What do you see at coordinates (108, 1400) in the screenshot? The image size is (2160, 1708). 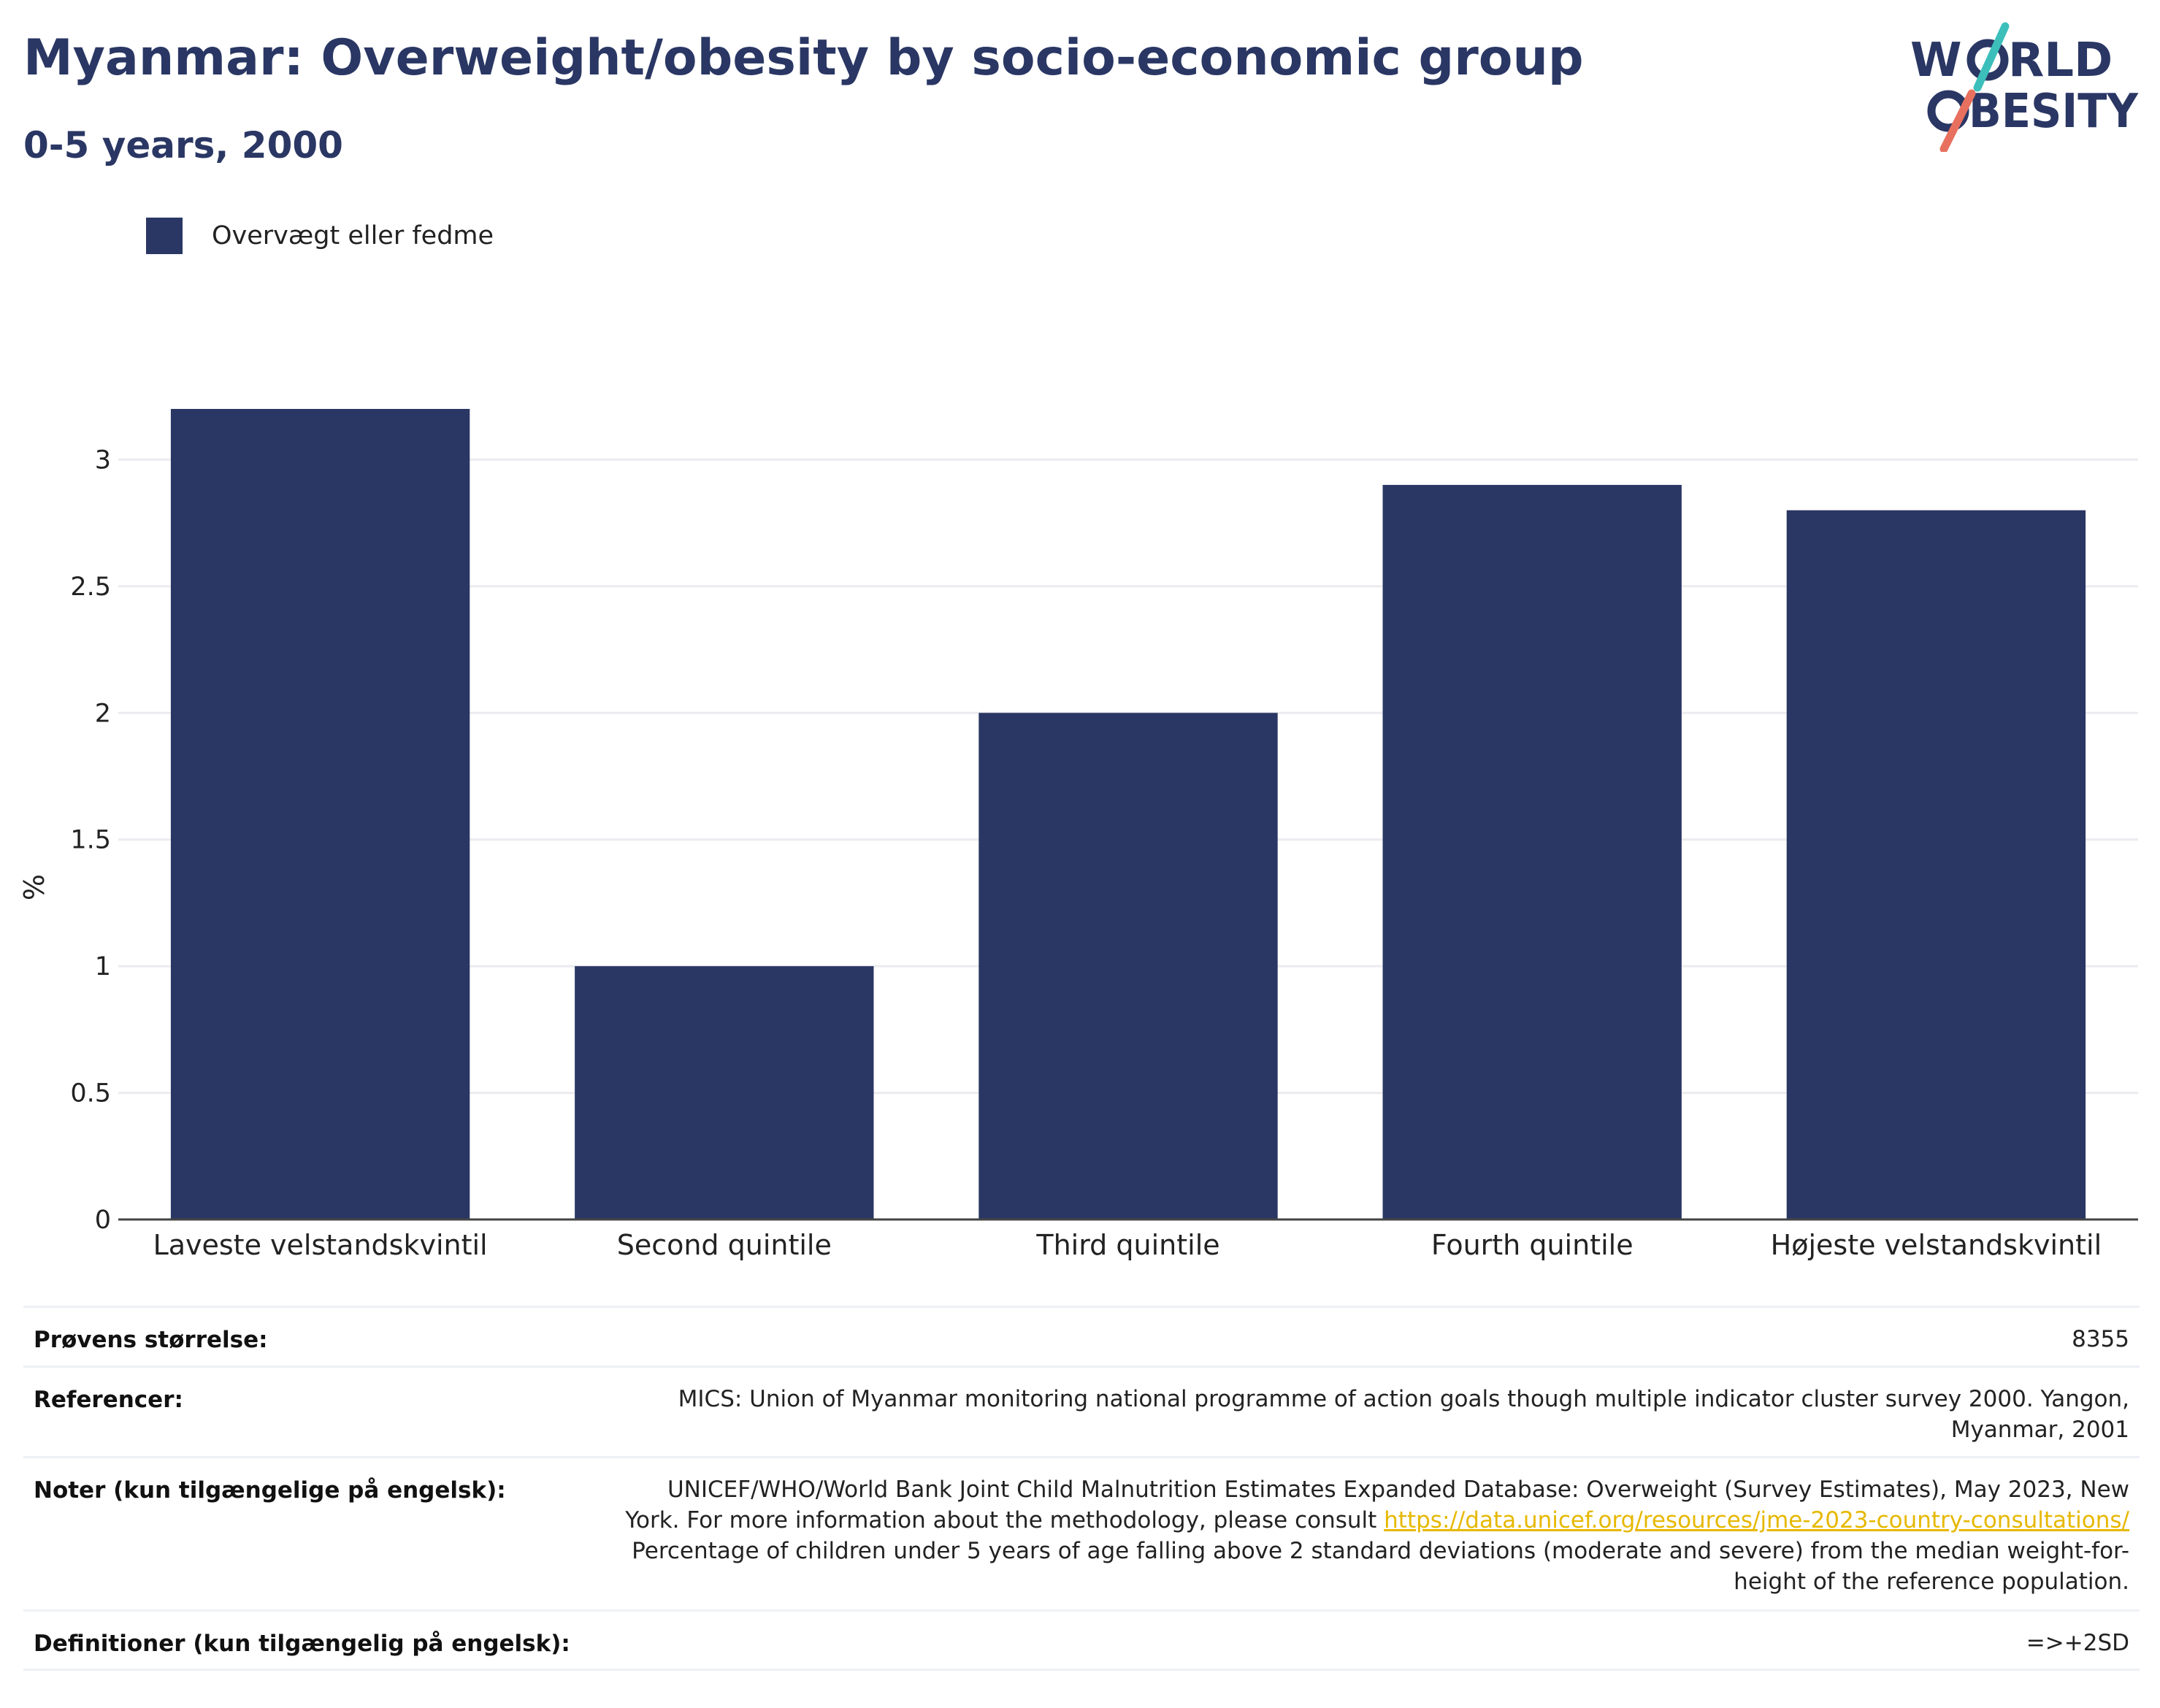 I see `references-label: Referencer:` at bounding box center [108, 1400].